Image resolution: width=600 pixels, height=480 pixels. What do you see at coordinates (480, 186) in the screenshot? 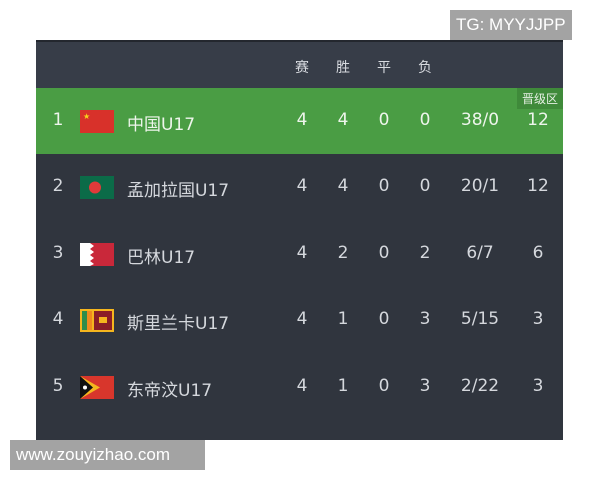
I see `goals-value: 20/1` at bounding box center [480, 186].